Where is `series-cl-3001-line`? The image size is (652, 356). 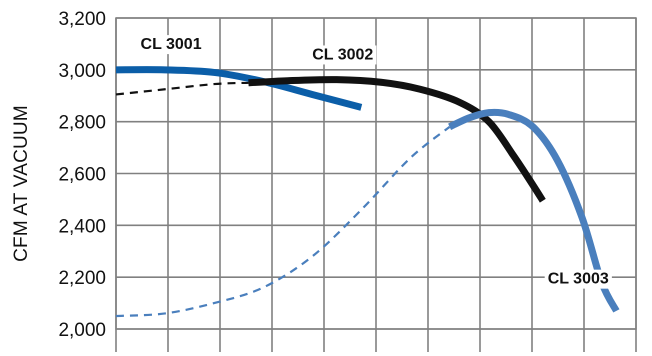
series-cl-3001-line is located at coordinates (239, 88).